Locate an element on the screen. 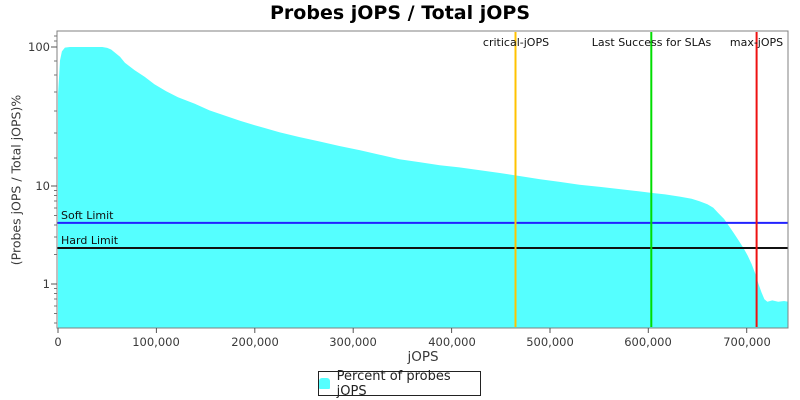 The image size is (800, 400). last-success-for-slas-label: Last Success for SLAs is located at coordinates (651, 42).